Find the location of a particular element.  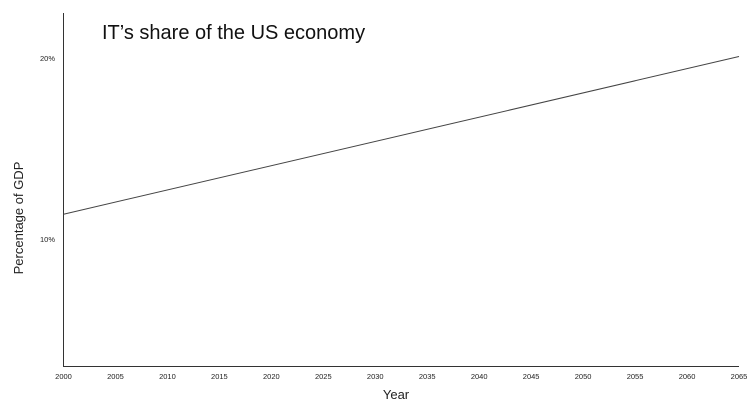

x-tick-label: 2035 is located at coordinates (427, 376).